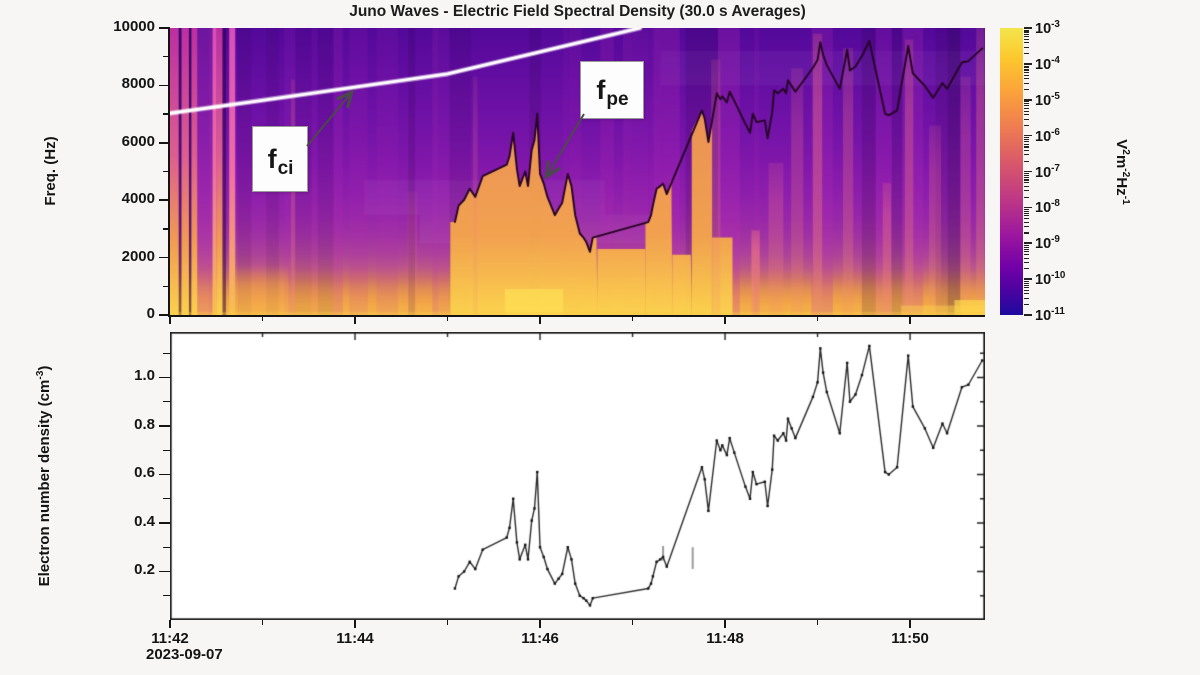 This screenshot has height=675, width=1200. What do you see at coordinates (144, 424) in the screenshot?
I see `dens-y-tick-label: 0.8` at bounding box center [144, 424].